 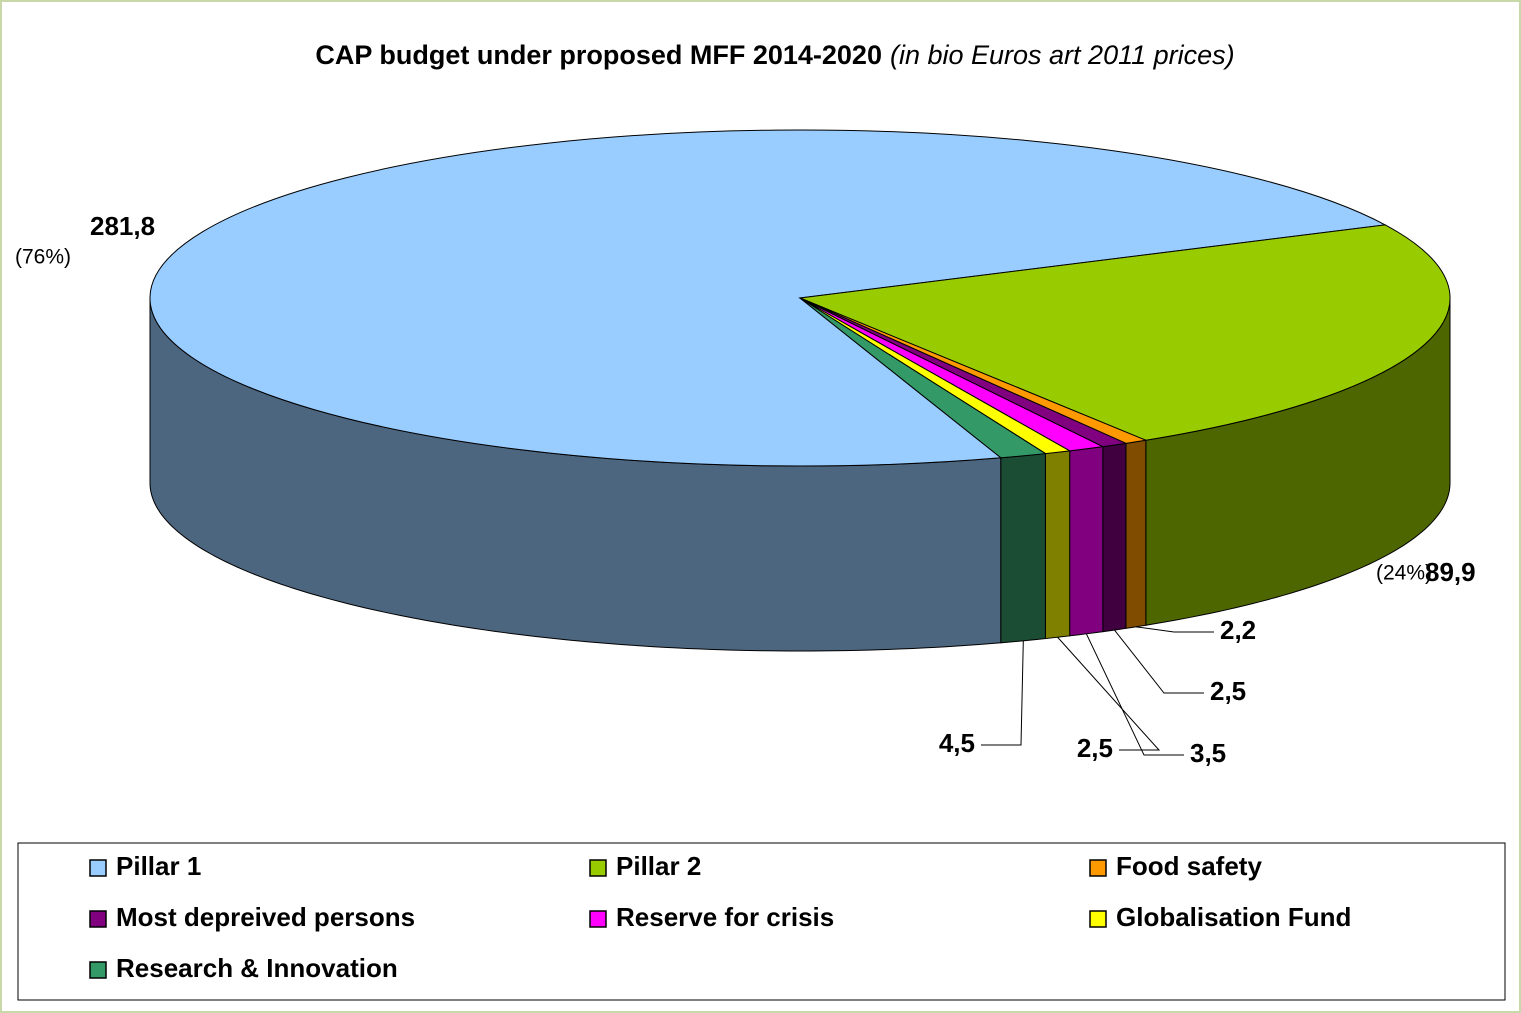 I want to click on legend-label: Food safety, so click(x=1189, y=866).